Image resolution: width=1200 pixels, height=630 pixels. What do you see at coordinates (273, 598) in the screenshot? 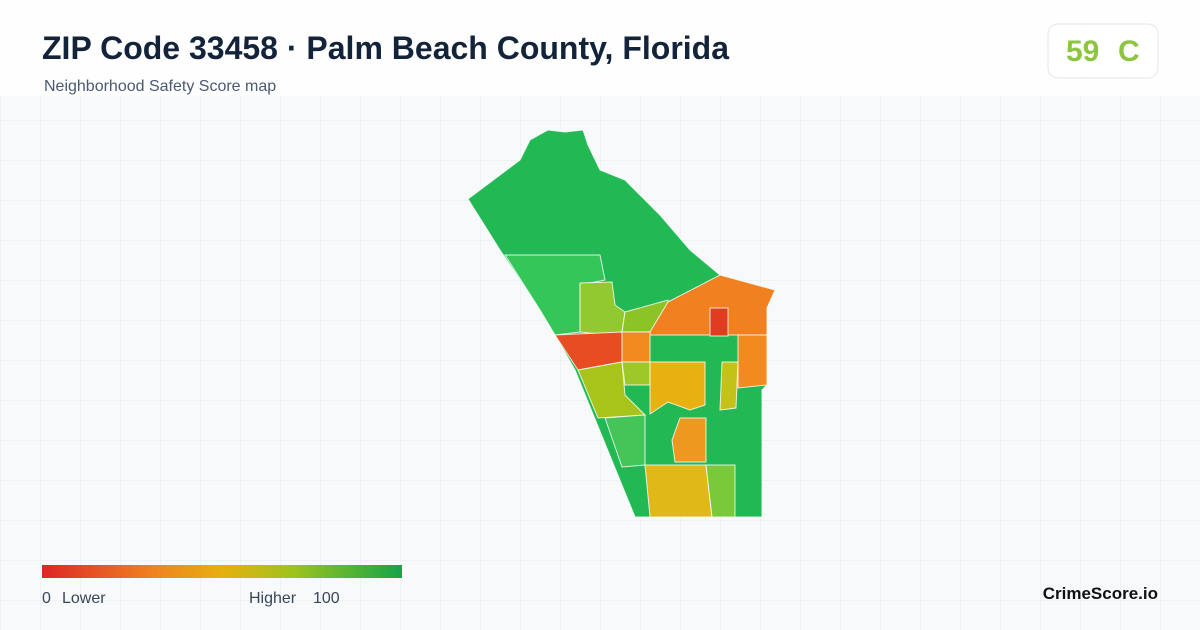
I see `legend-max-label: Higher` at bounding box center [273, 598].